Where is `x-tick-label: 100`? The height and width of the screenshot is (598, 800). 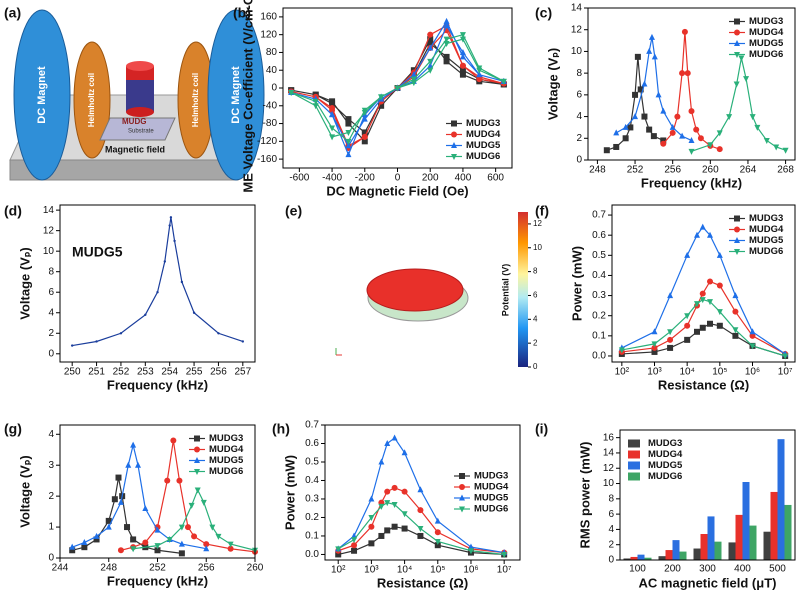 x-tick-label: 100 is located at coordinates (637, 569).